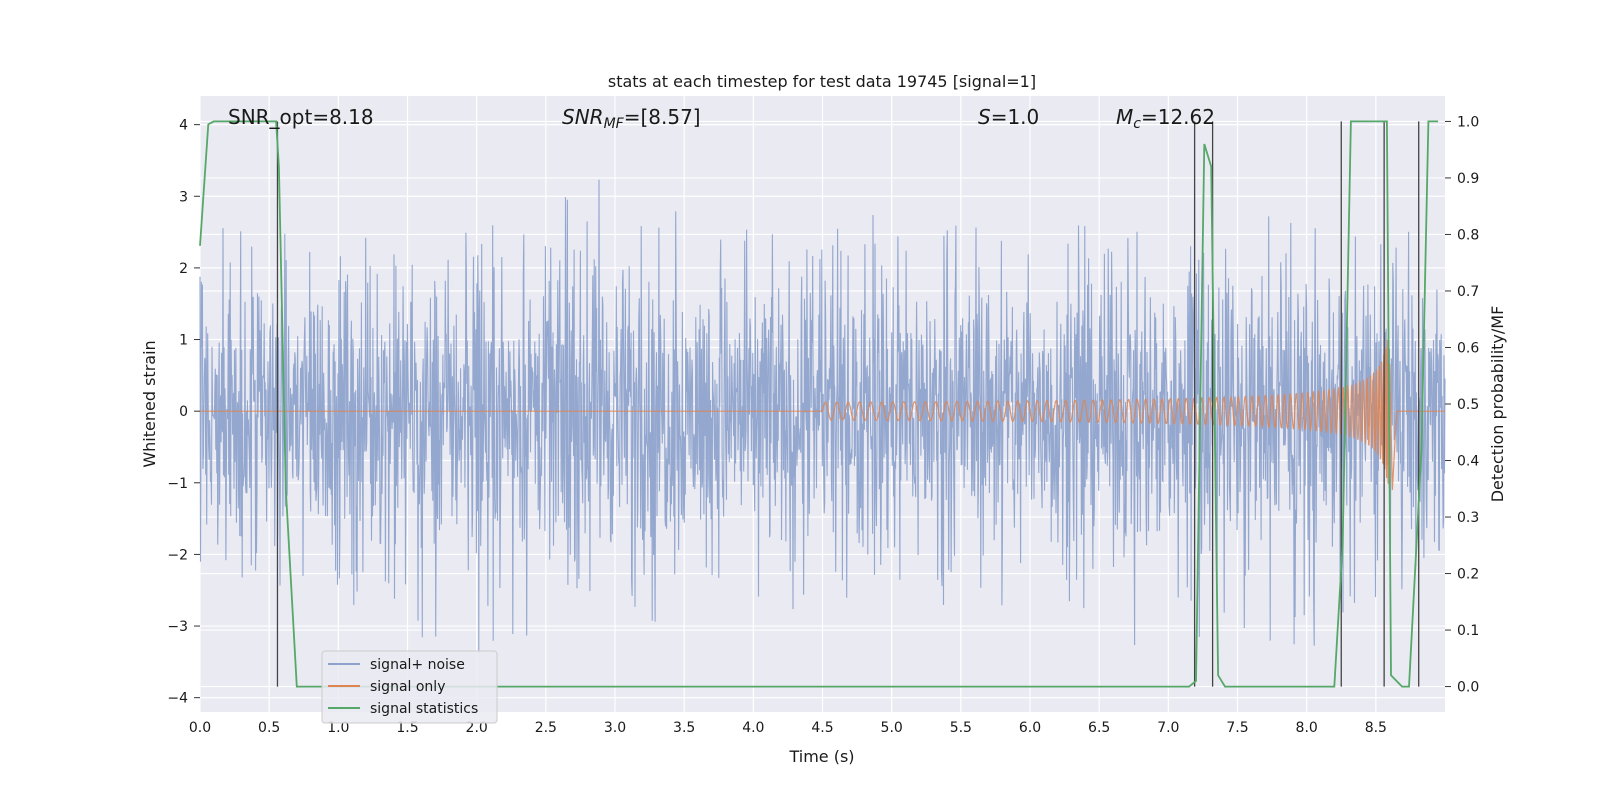 Image resolution: width=1600 pixels, height=800 pixels. I want to click on x-tick-label: 3.0, so click(615, 728).